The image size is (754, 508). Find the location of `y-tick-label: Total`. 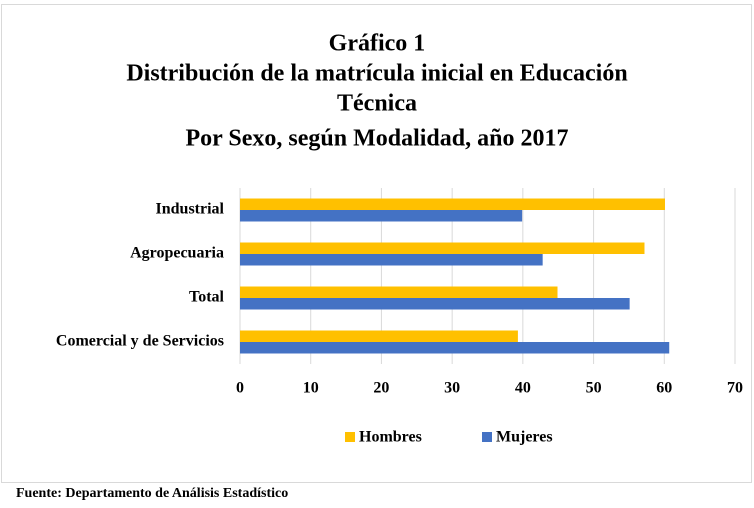

y-tick-label: Total is located at coordinates (207, 297).